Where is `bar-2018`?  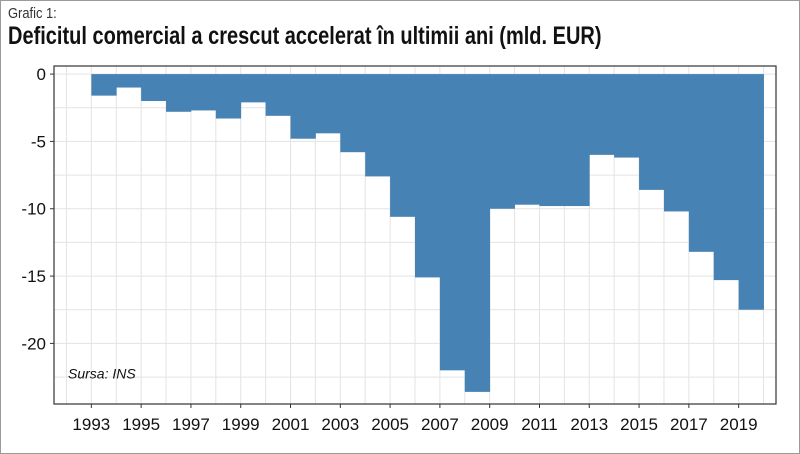
bar-2018 is located at coordinates (726, 177).